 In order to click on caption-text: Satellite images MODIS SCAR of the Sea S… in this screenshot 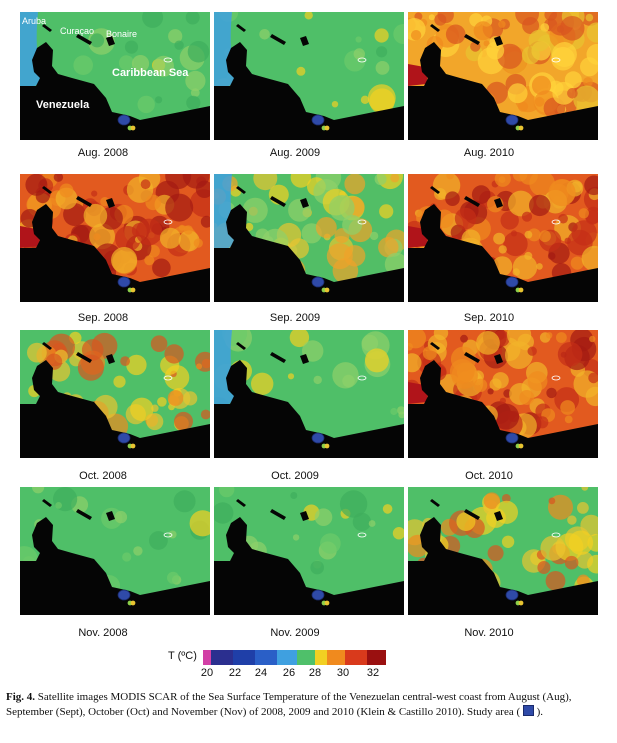, I will do `click(289, 704)`.